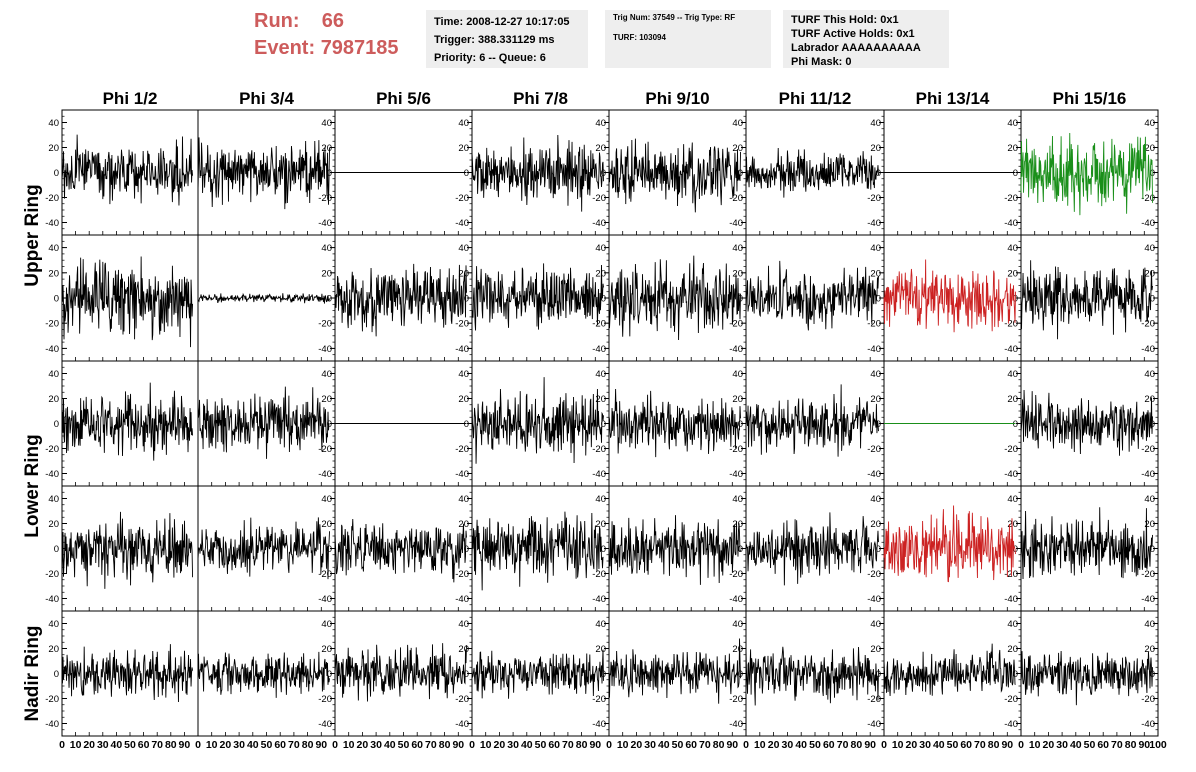 The width and height of the screenshot is (1196, 772). Describe the element at coordinates (912, 745) in the screenshot. I see `x-tick-label-c7: 20` at that location.